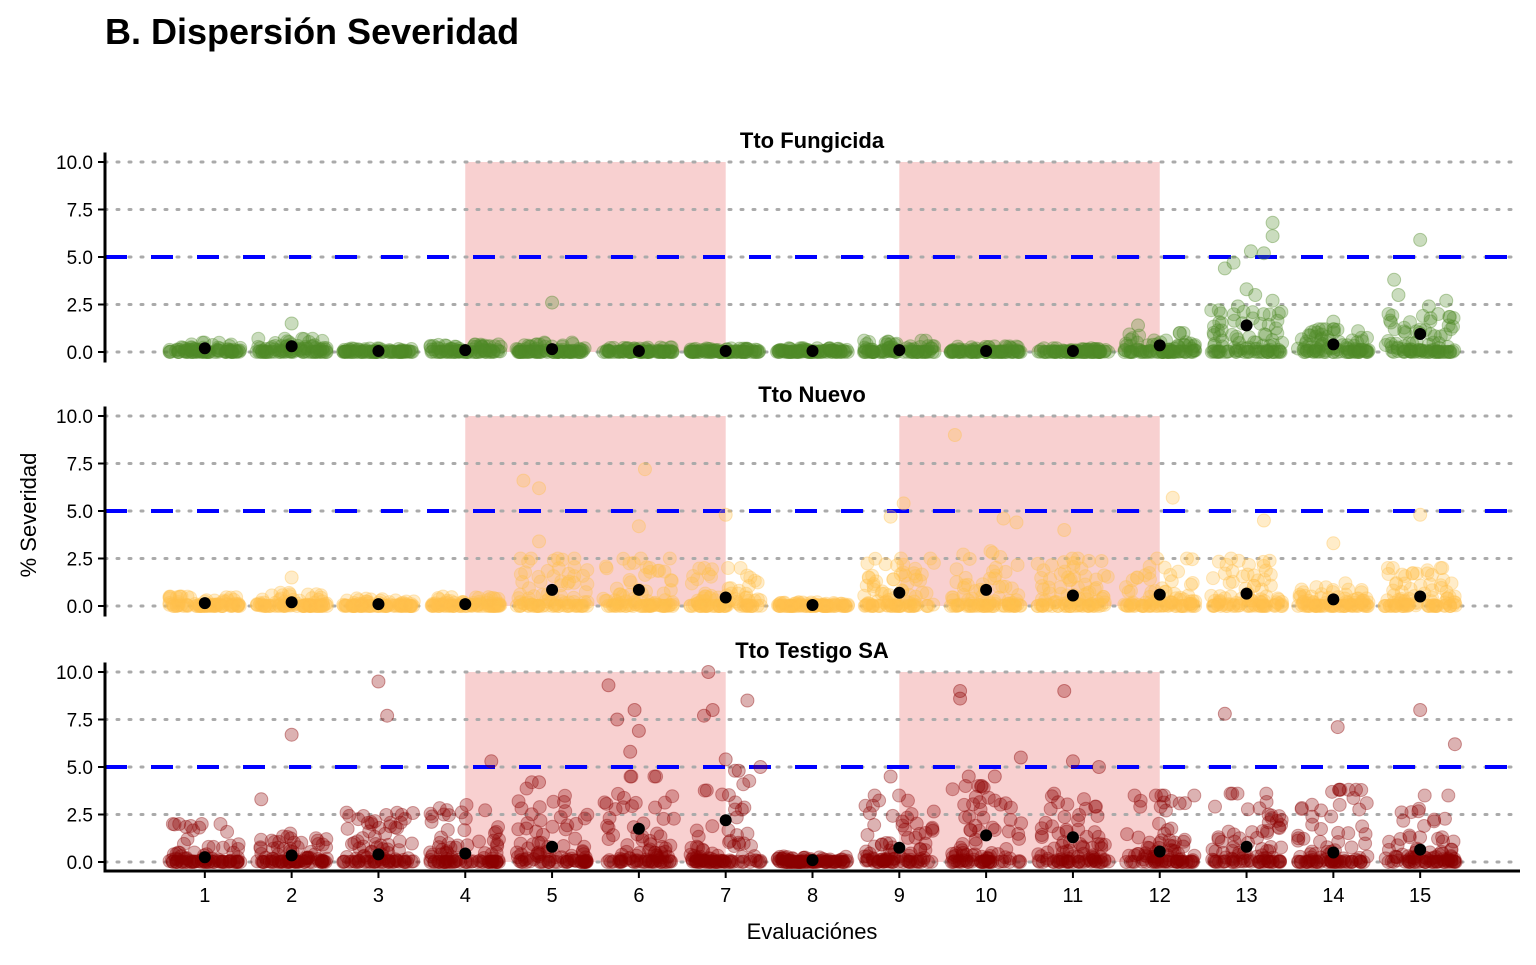 The height and width of the screenshot is (965, 1536). What do you see at coordinates (725, 896) in the screenshot?
I see `x-tick-label: 7` at bounding box center [725, 896].